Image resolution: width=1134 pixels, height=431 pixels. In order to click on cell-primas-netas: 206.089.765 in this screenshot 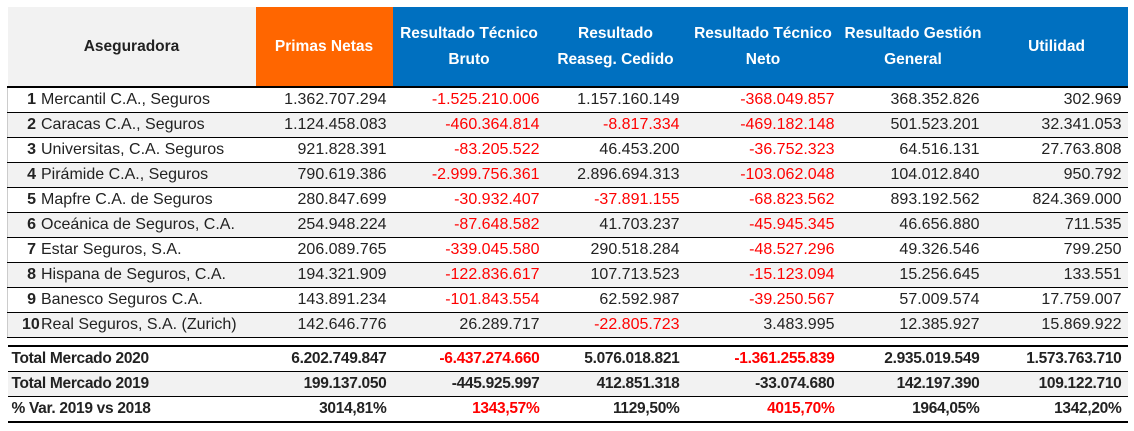, I will do `click(324, 250)`.